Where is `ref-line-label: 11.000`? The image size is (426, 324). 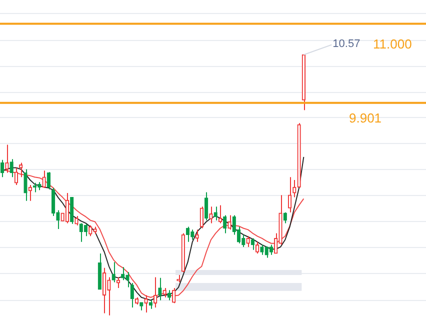
ref-line-label: 11.000 is located at coordinates (392, 44).